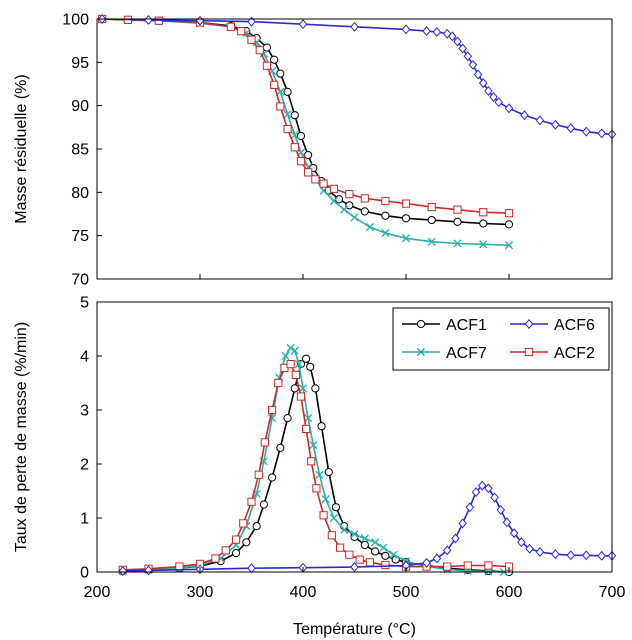 The height and width of the screenshot is (640, 632). Describe the element at coordinates (612, 592) in the screenshot. I see `bottom-x-tick-label: 700` at that location.